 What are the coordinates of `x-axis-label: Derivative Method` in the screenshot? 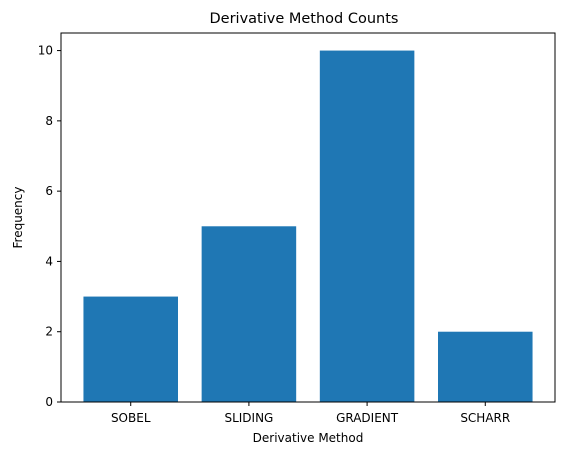 It's located at (308, 438).